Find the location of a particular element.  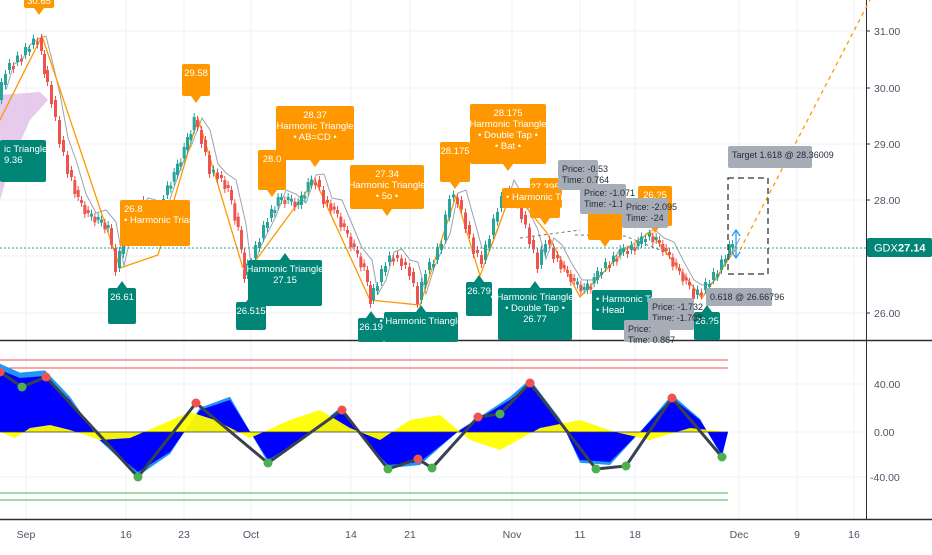

label-target: Target 1.618 @ 28.36009 is located at coordinates (781, 157).